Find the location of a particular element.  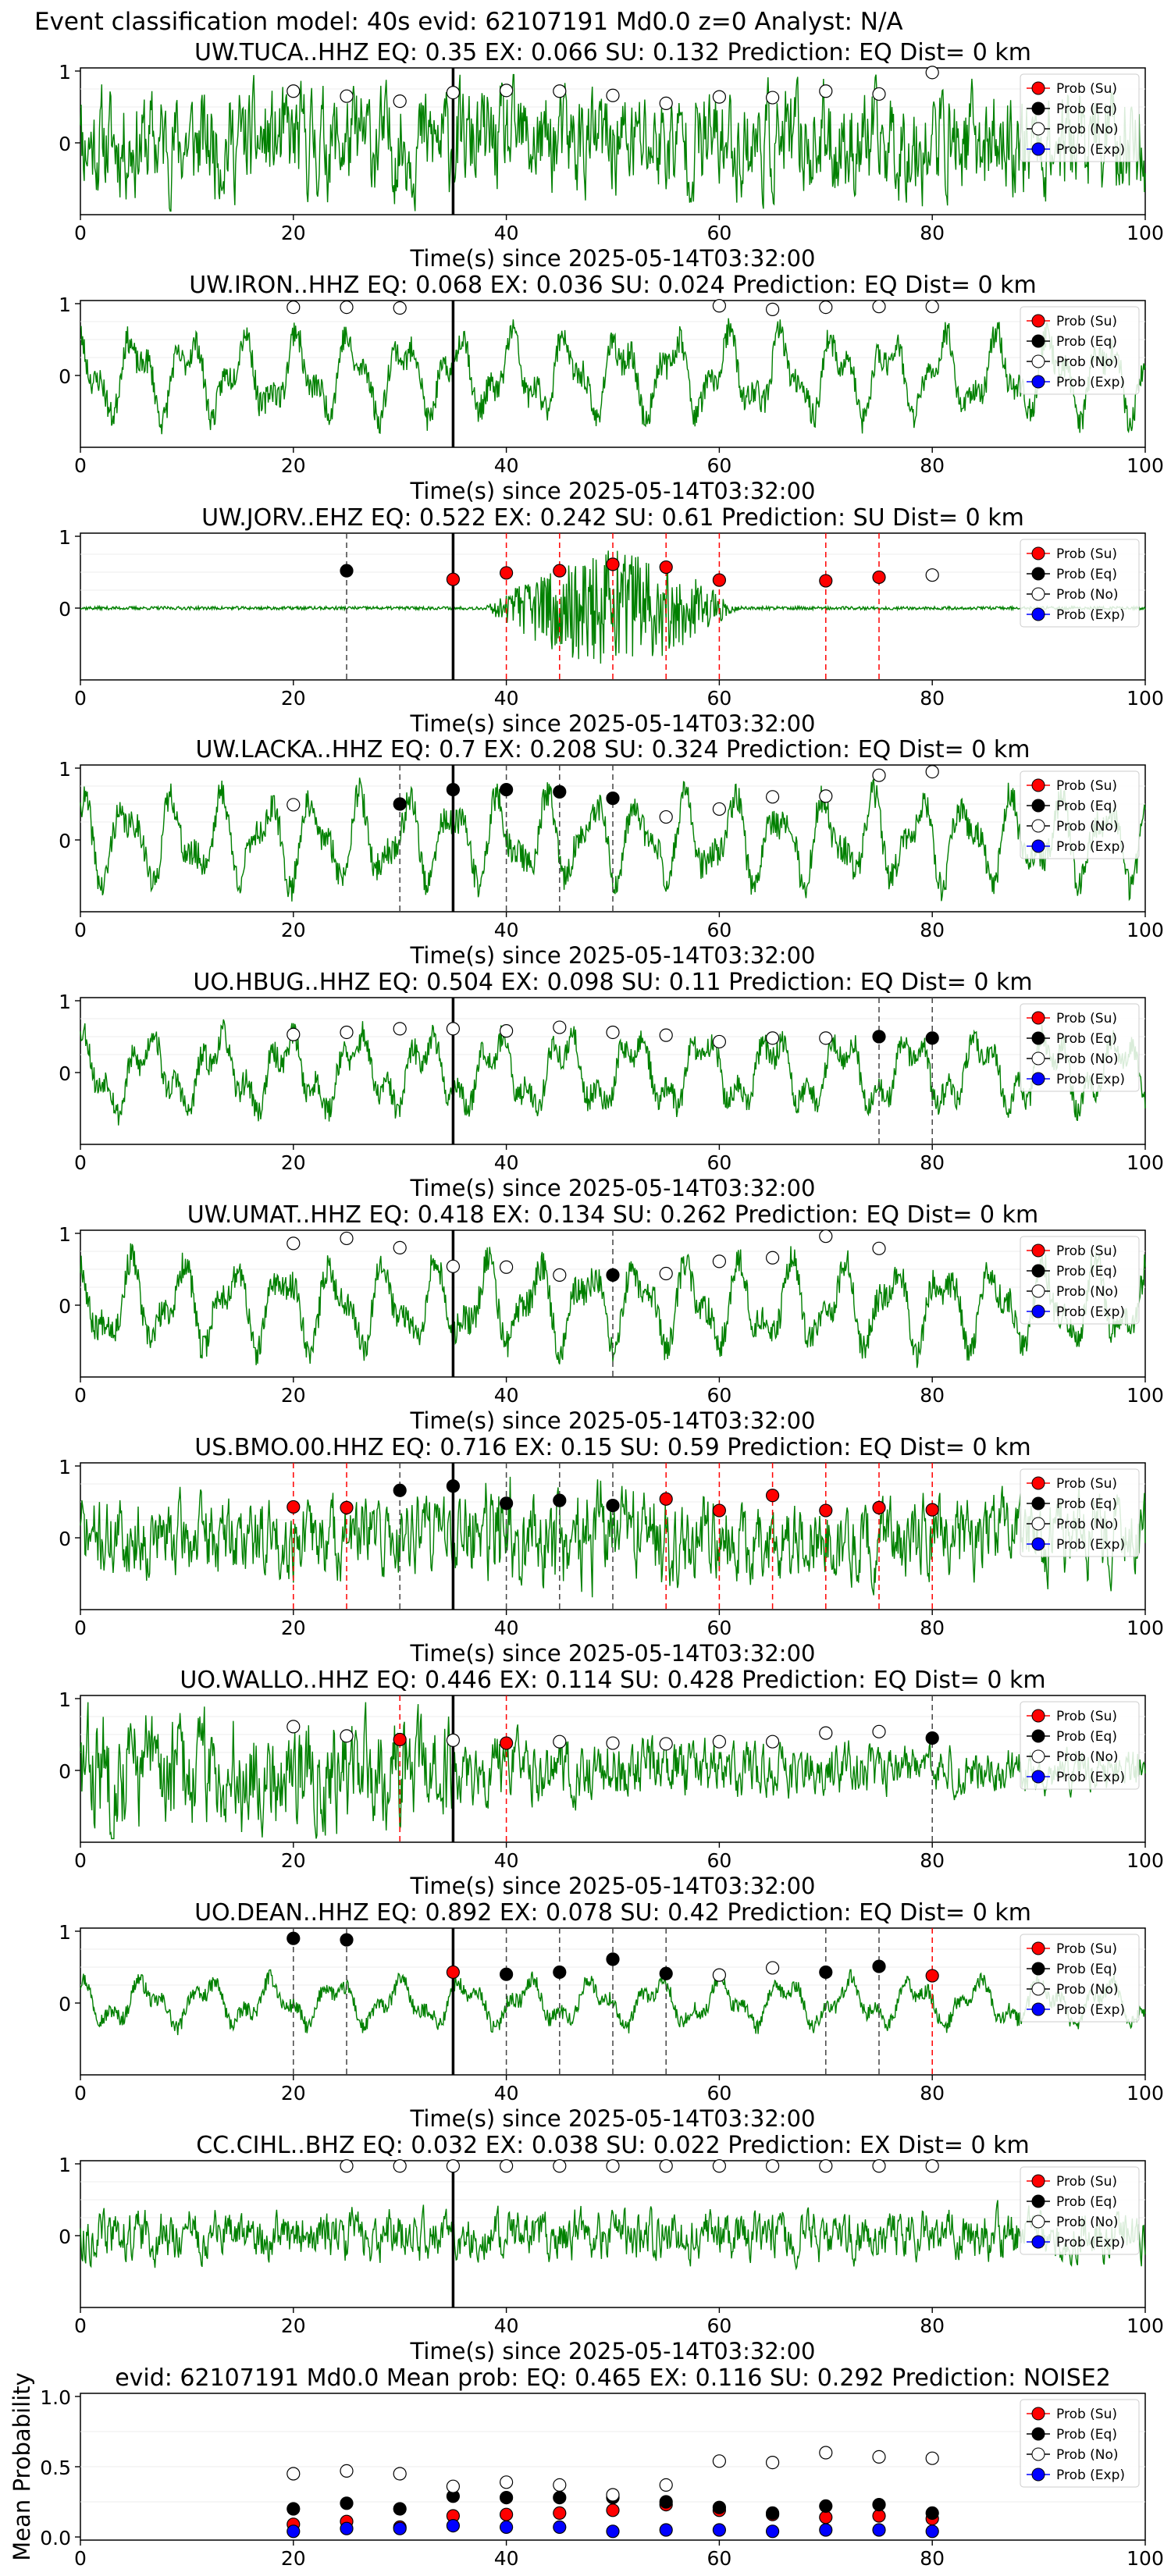

y-axis-label: Mean Probability is located at coordinates (22, 2466).